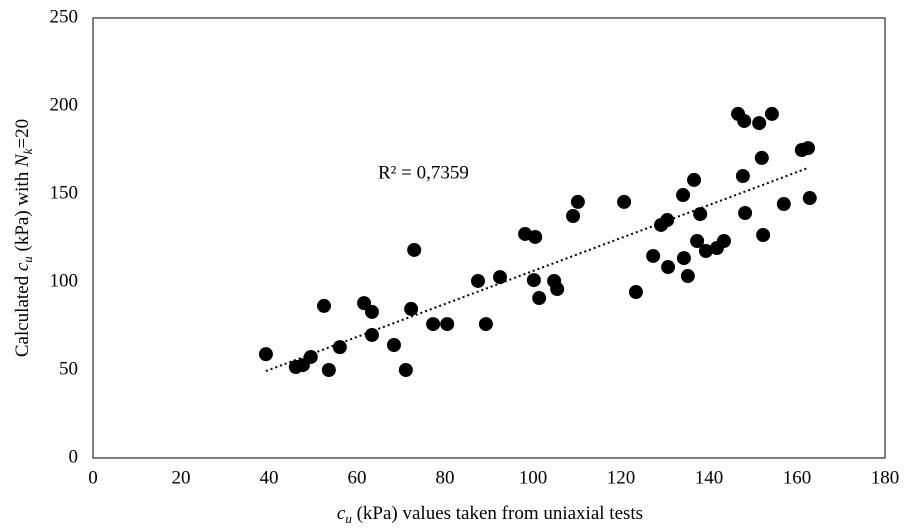 The width and height of the screenshot is (906, 529). What do you see at coordinates (64, 192) in the screenshot?
I see `y-tick-label: 150` at bounding box center [64, 192].